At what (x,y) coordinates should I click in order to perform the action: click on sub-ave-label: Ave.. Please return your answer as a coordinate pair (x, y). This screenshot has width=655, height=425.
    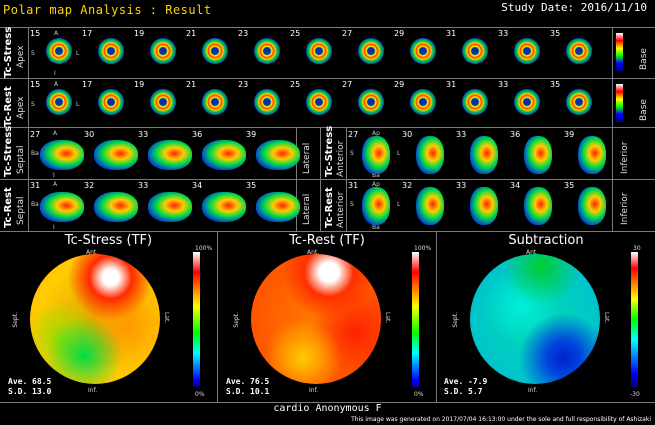
    Looking at the image, I should click on (454, 381).